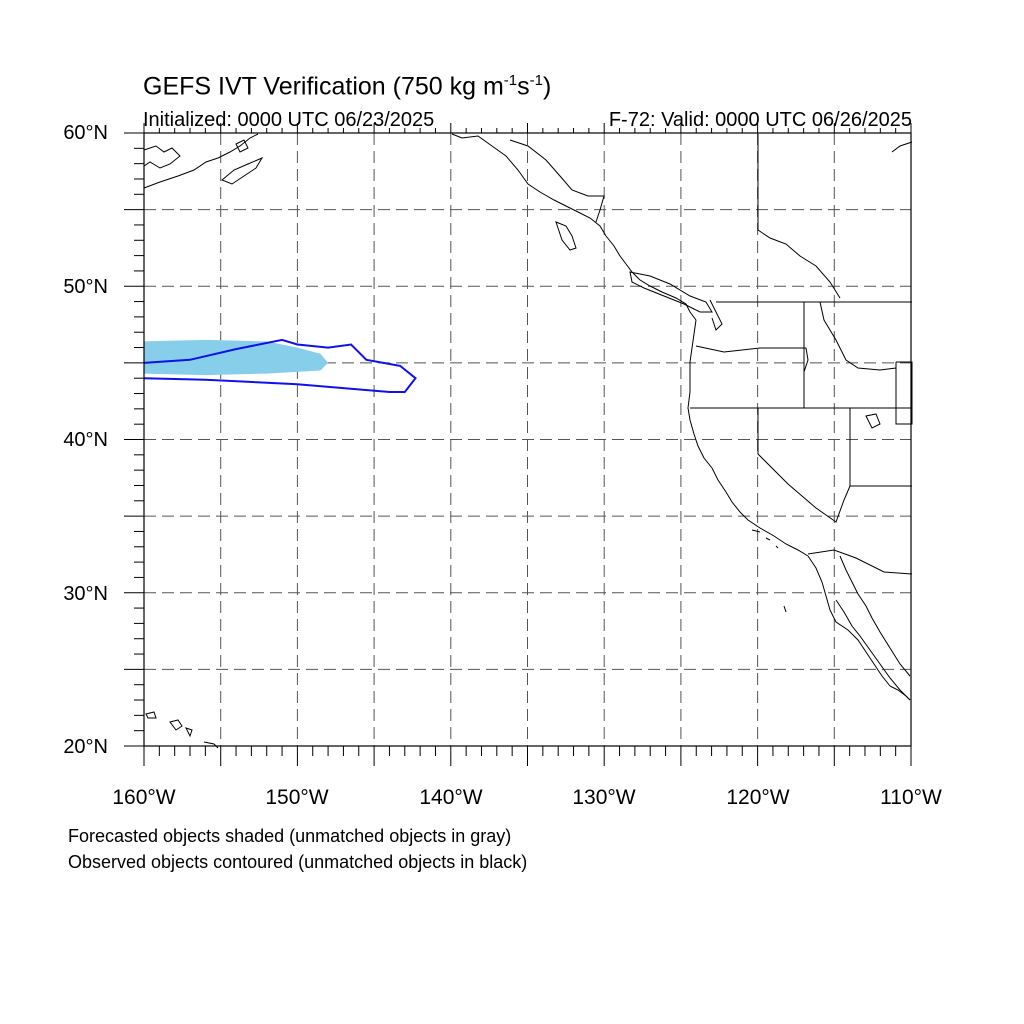 This screenshot has width=1024, height=1024. Describe the element at coordinates (289, 120) in the screenshot. I see `initialized-label: Initialized: 0000 UTC 06/23/2025` at that location.